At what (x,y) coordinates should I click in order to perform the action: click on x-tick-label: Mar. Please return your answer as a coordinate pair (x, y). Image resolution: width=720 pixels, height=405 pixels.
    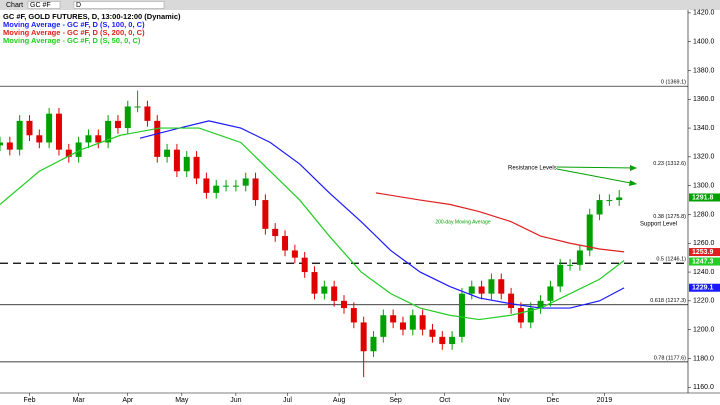
    Looking at the image, I should click on (79, 400).